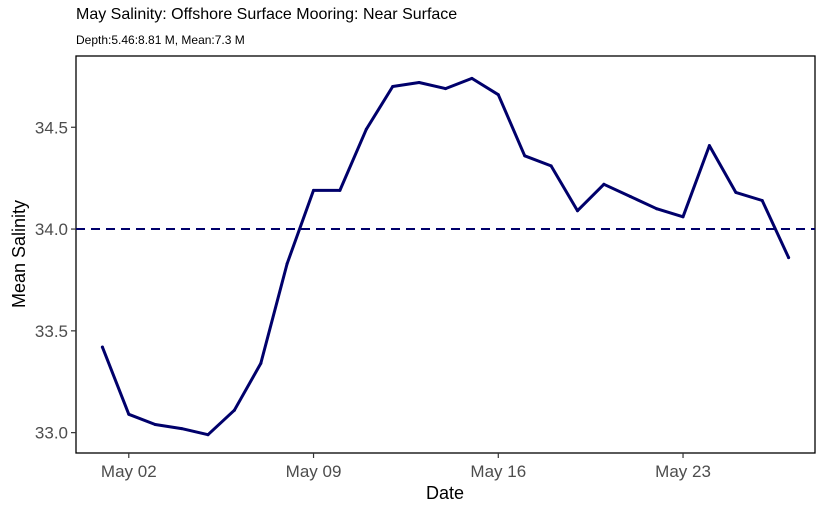  I want to click on x-tick-label: May 09, so click(314, 471).